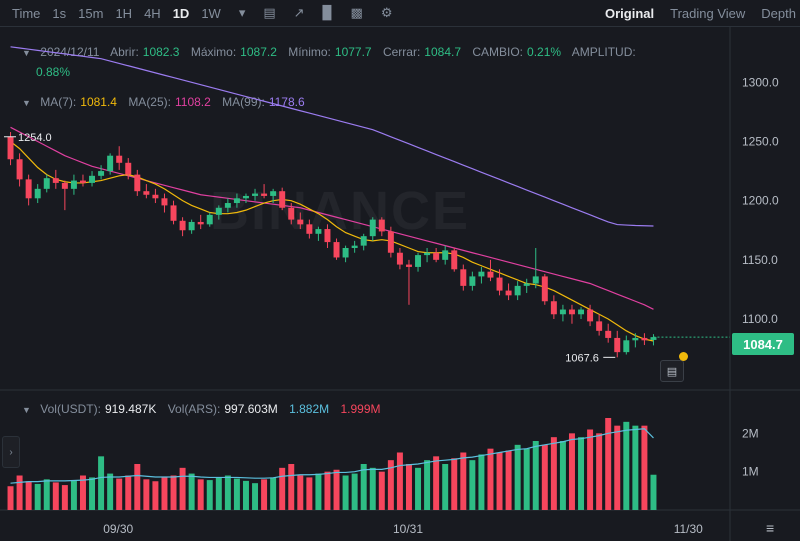 Image resolution: width=800 pixels, height=541 pixels. I want to click on interval-1w: 1W, so click(211, 13).